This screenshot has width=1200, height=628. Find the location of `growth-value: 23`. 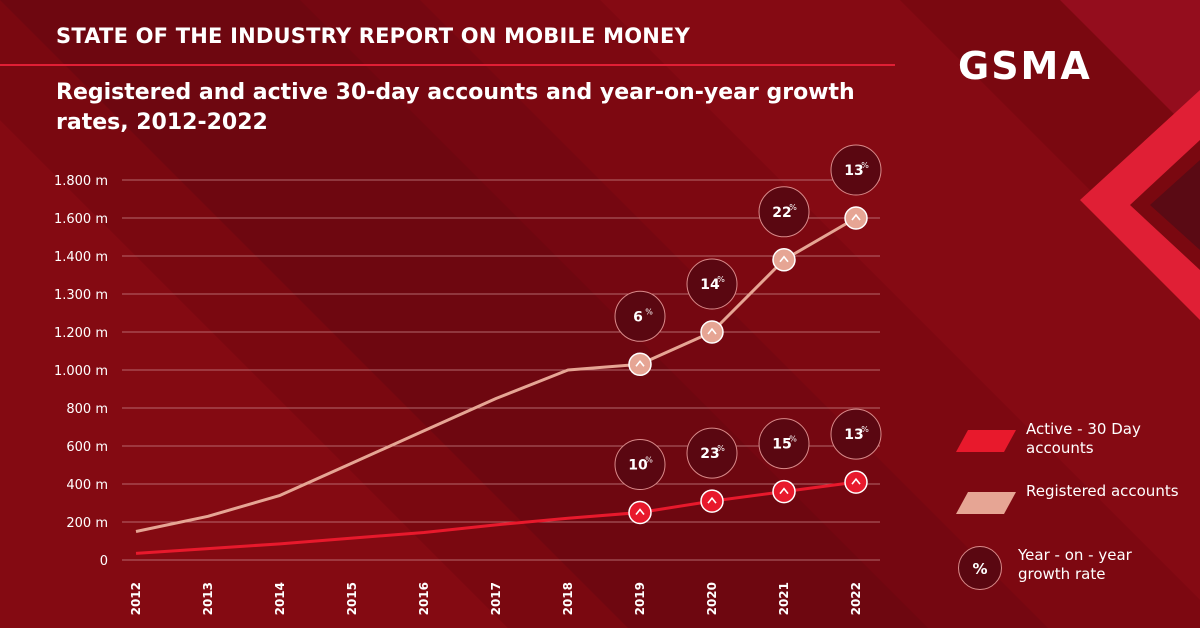

growth-value: 23 is located at coordinates (709, 454).